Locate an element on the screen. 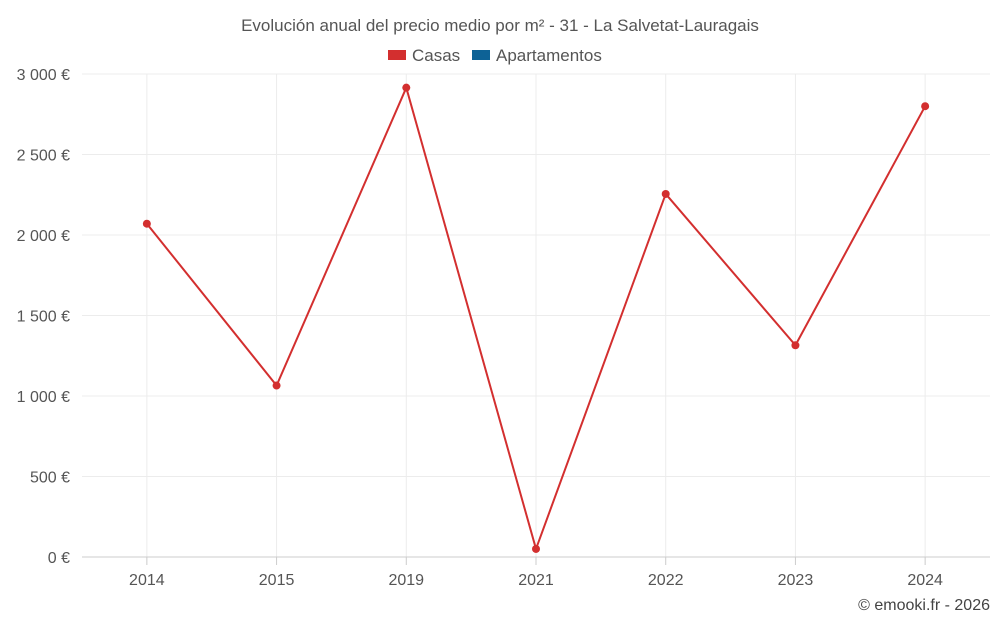 The height and width of the screenshot is (625, 1000). x-tick-label: 2021 is located at coordinates (536, 580).